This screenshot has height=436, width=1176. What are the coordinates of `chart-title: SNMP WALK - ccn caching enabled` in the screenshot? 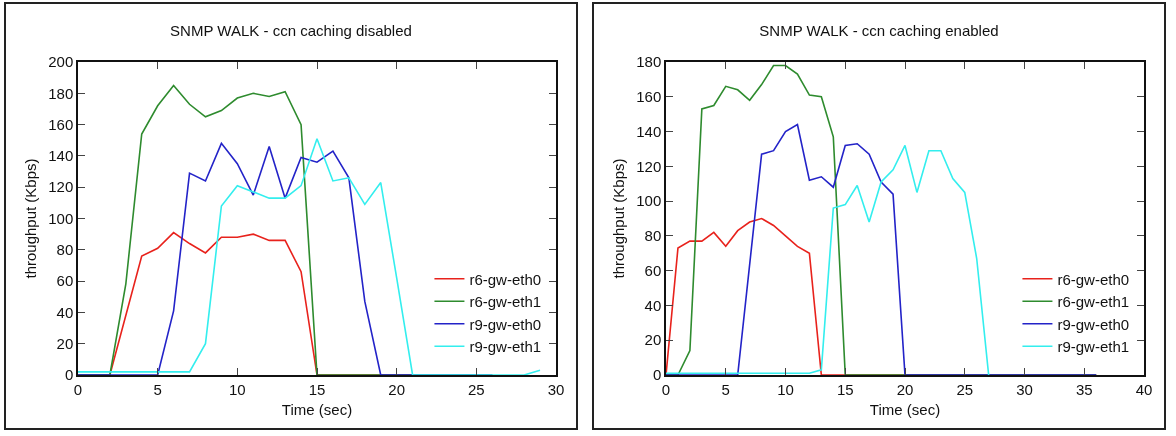 It's located at (879, 30).